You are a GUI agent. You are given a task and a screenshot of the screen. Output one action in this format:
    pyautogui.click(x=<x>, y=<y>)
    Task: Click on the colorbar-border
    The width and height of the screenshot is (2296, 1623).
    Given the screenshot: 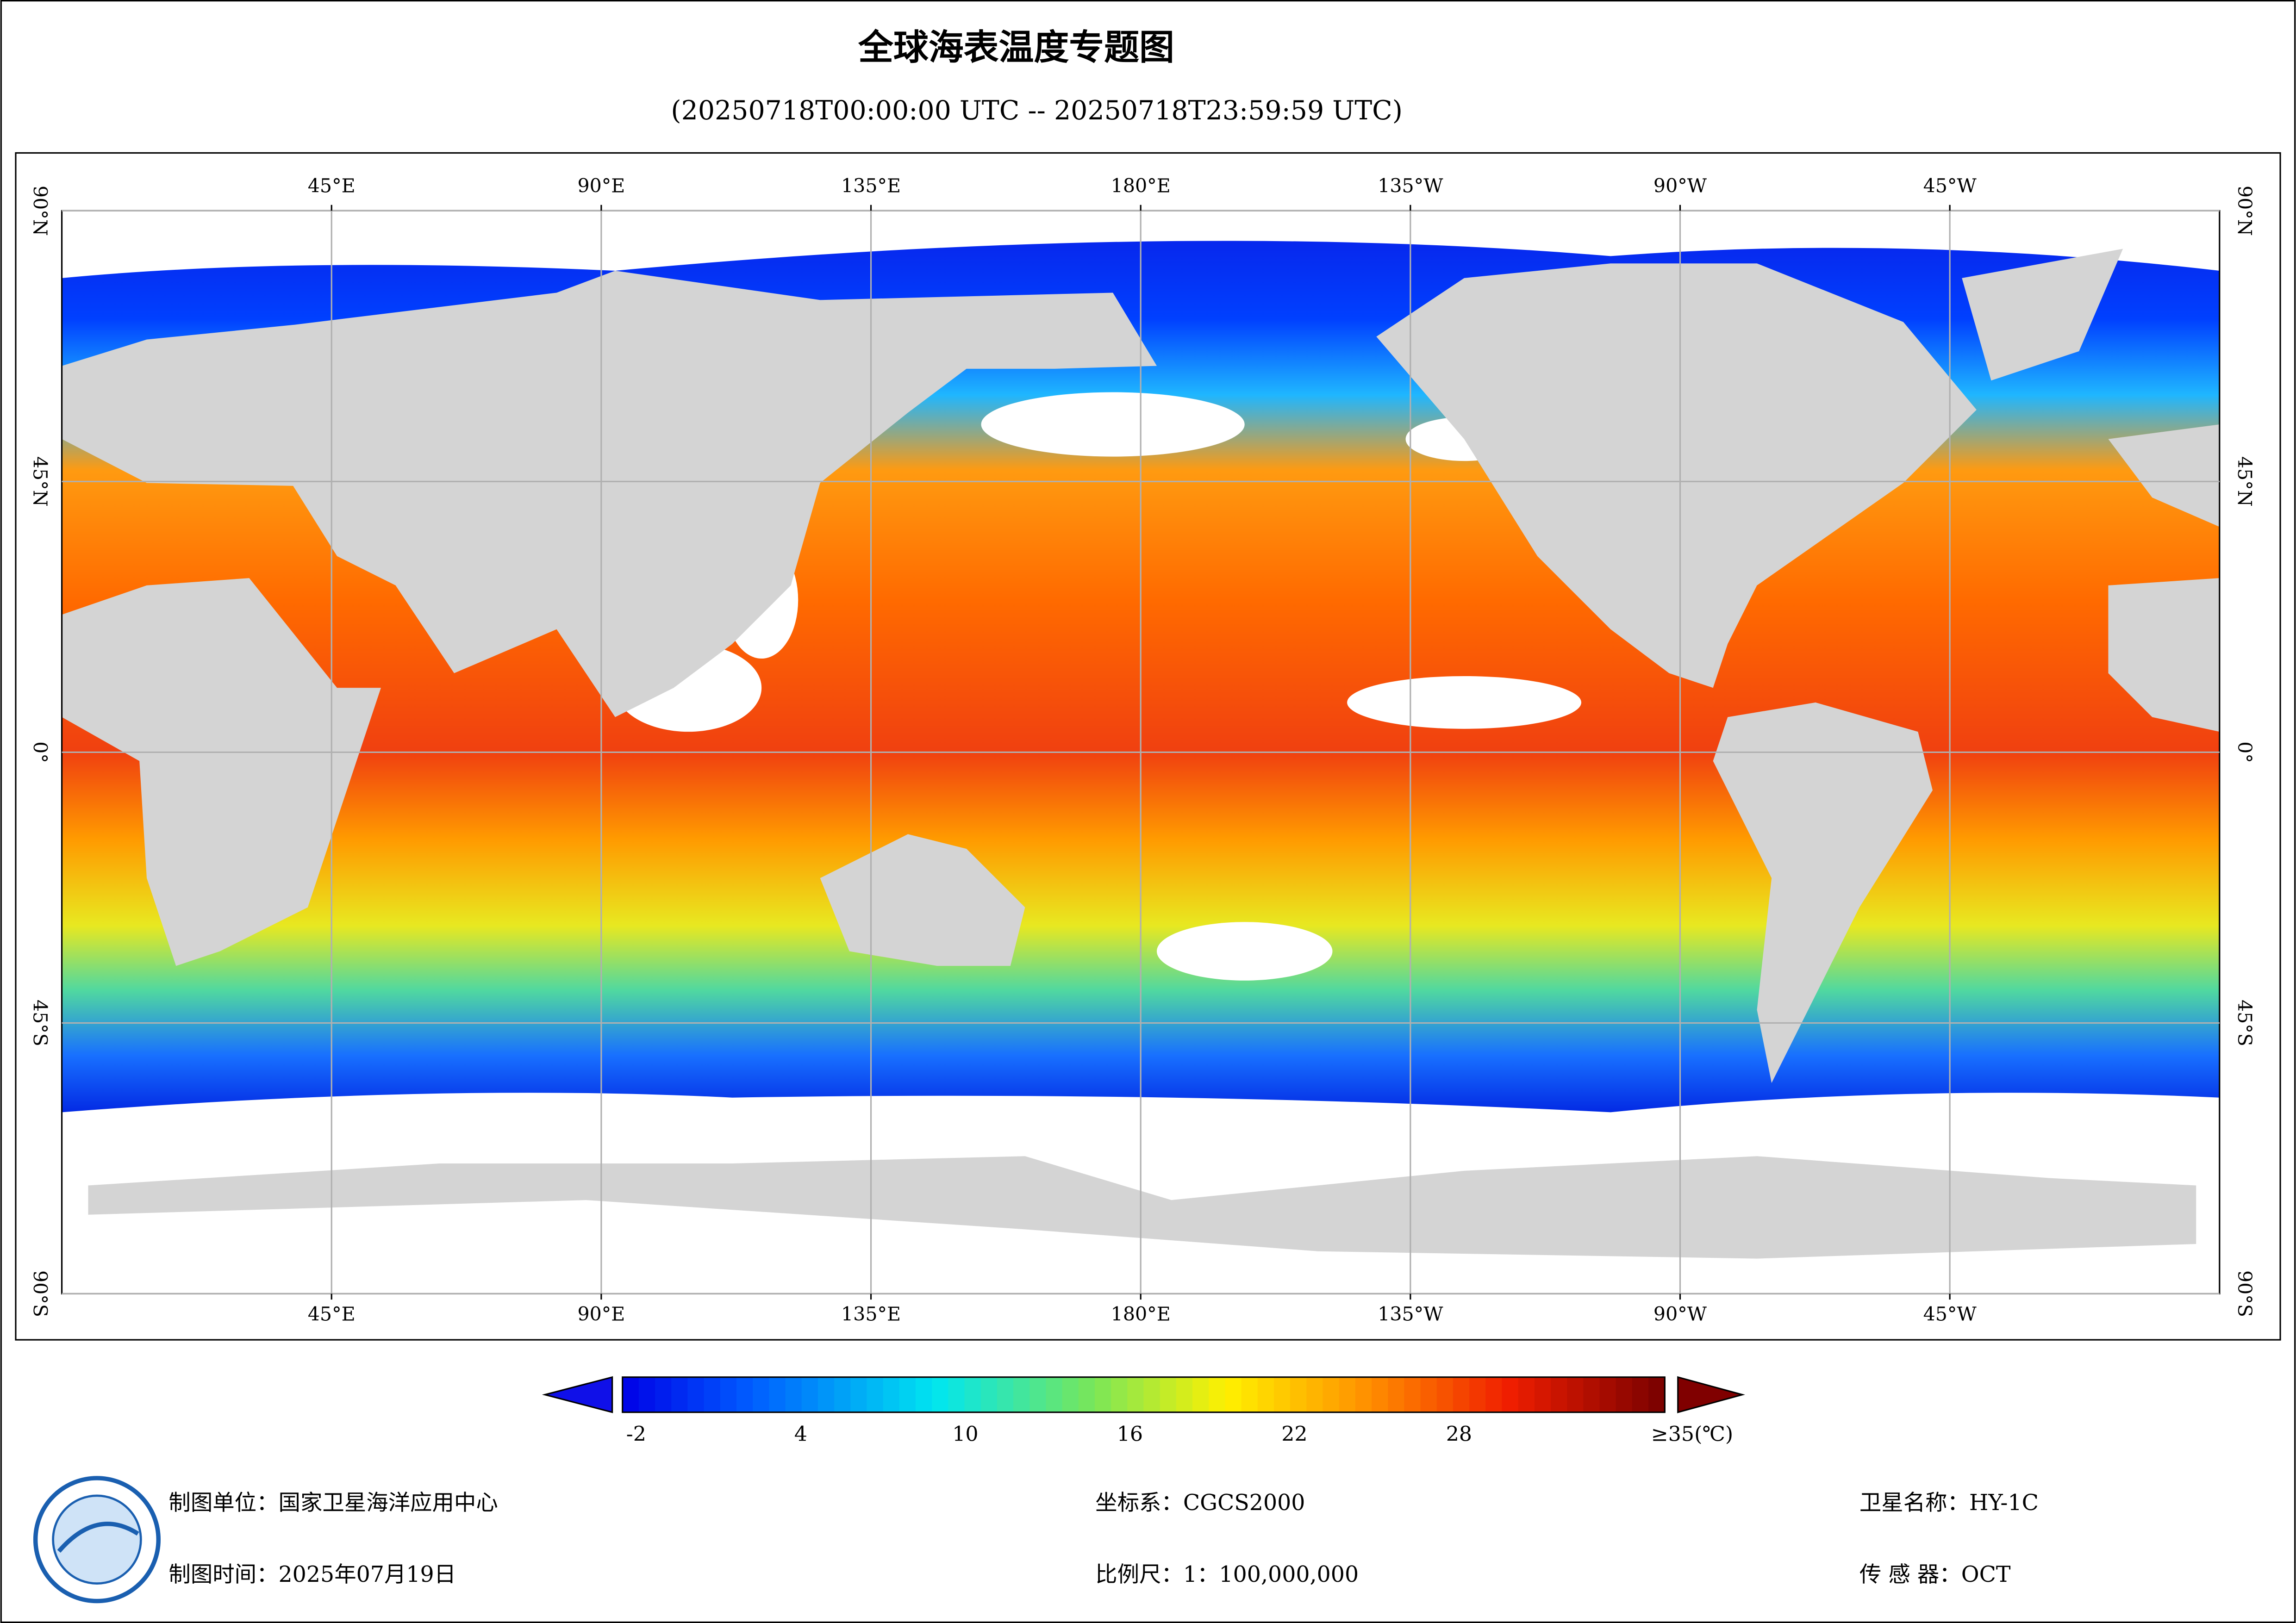 What is the action you would take?
    pyautogui.click(x=1144, y=1394)
    